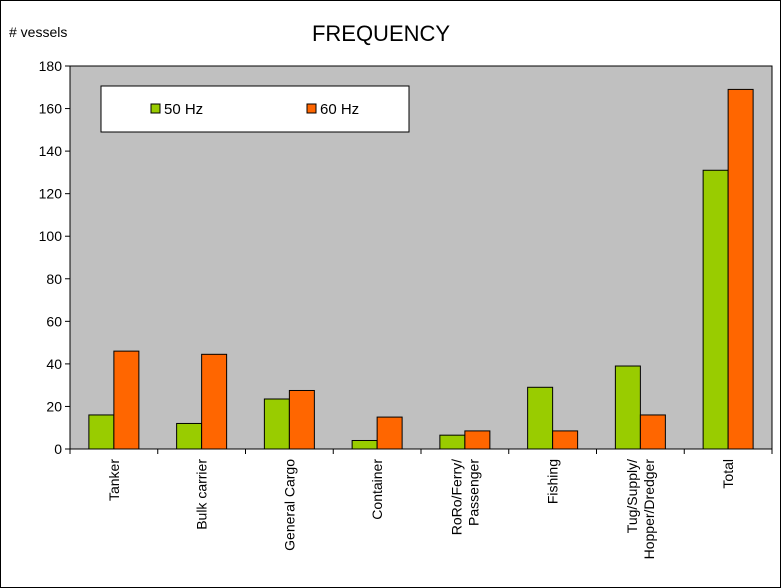 The image size is (781, 588). Describe the element at coordinates (381, 33) in the screenshot. I see `chart-title: FREQUENCY` at that location.